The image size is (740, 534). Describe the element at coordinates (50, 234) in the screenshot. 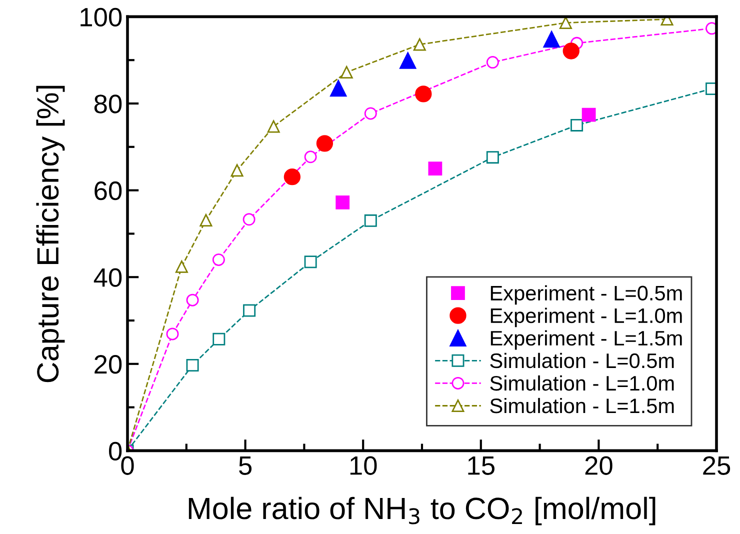

I see `y-axis-title: Capture Efficiency [%]` at that location.